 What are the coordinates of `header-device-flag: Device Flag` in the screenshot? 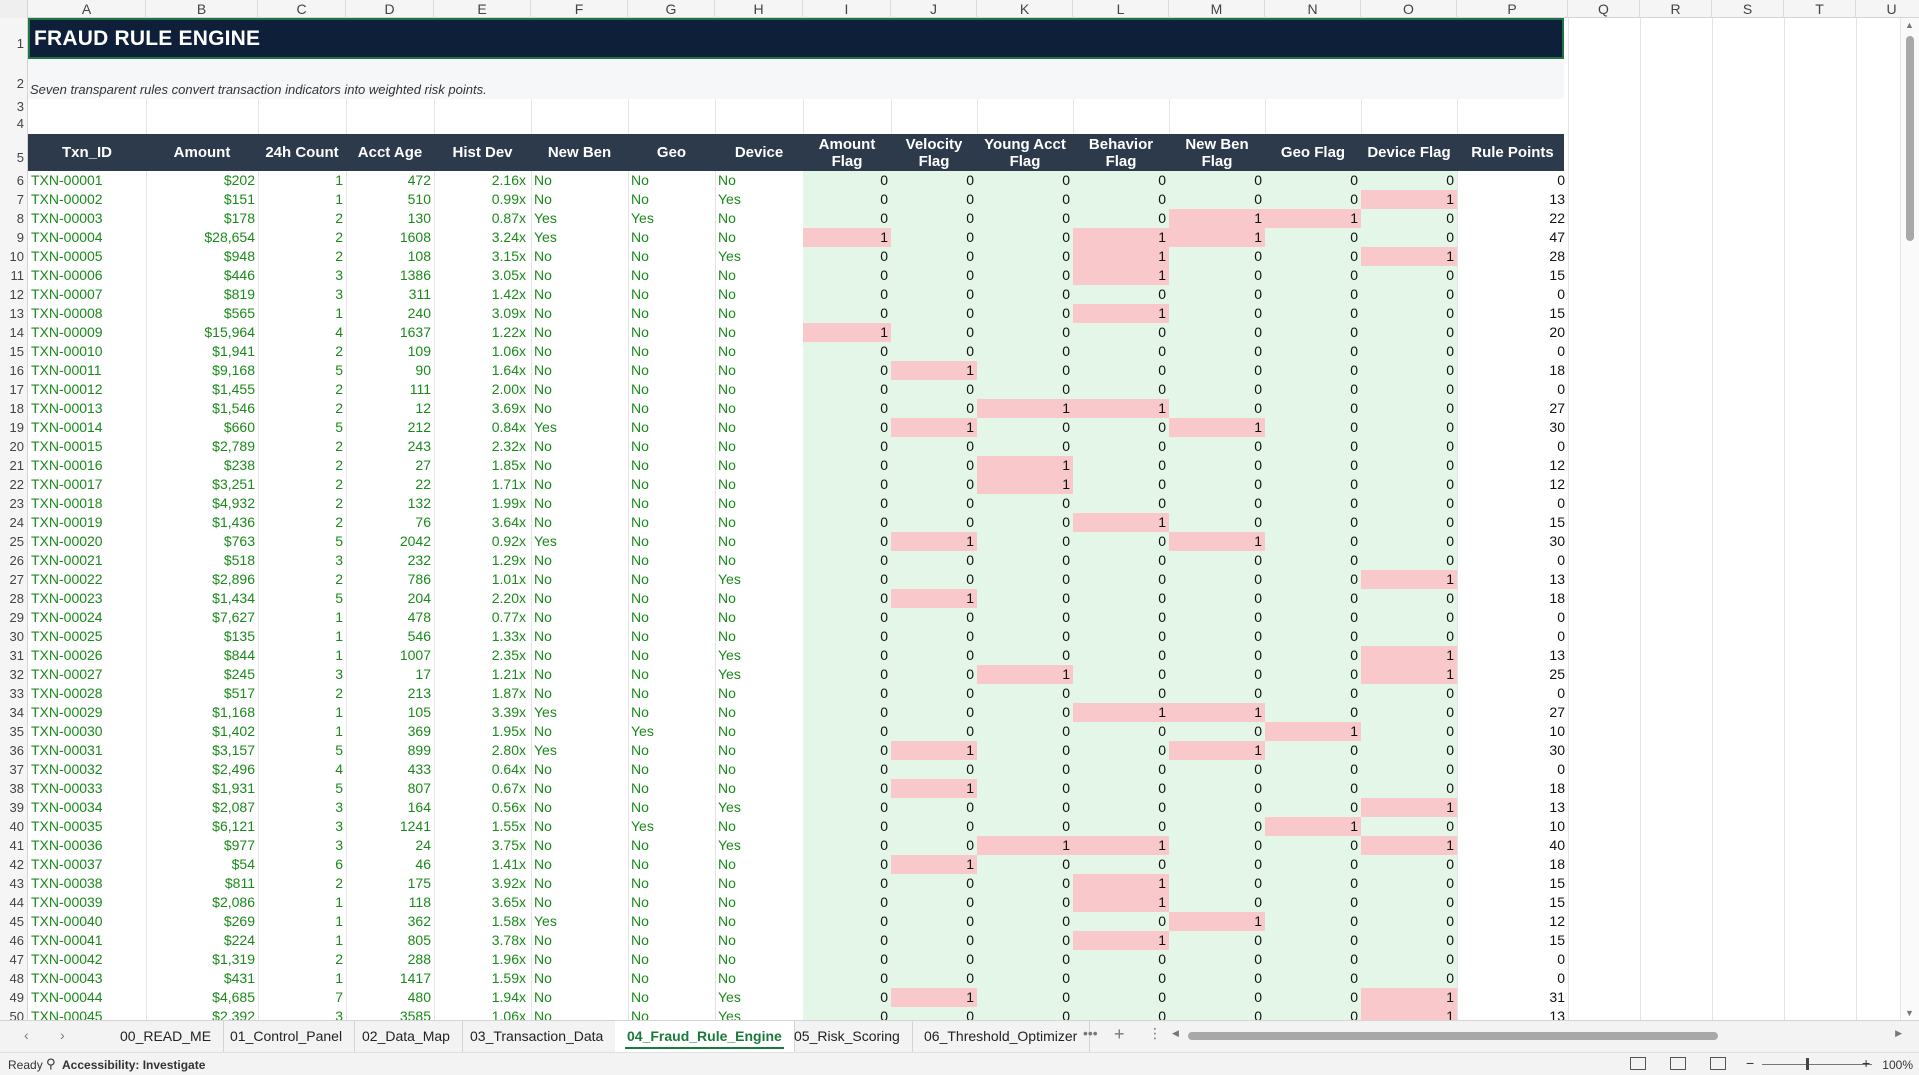 It's located at (1409, 152).